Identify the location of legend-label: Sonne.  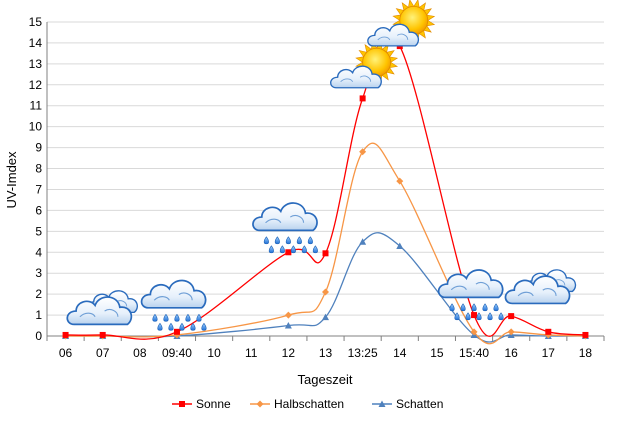
(213, 404).